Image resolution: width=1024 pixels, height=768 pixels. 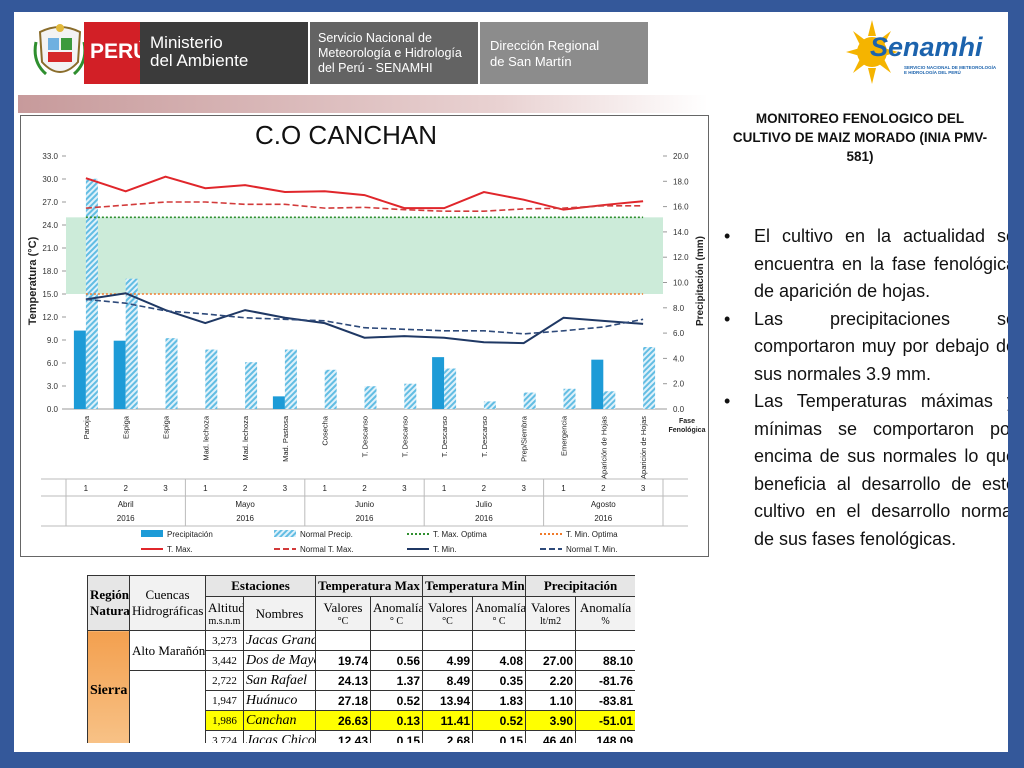 What do you see at coordinates (448, 700) in the screenshot?
I see `table-cell: 13.94` at bounding box center [448, 700].